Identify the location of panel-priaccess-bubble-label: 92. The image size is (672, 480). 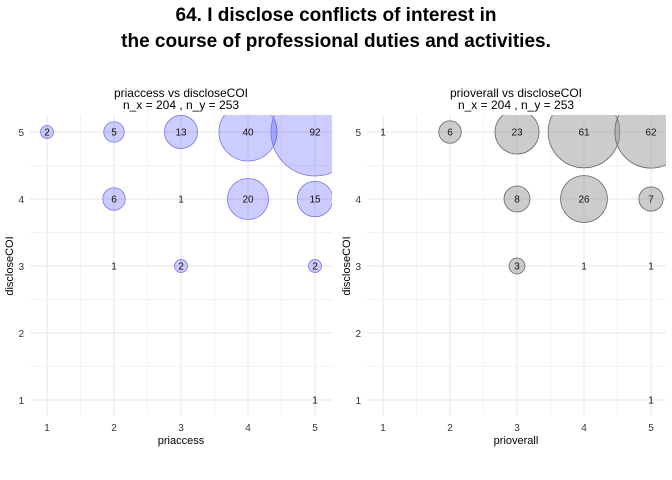
(315, 133).